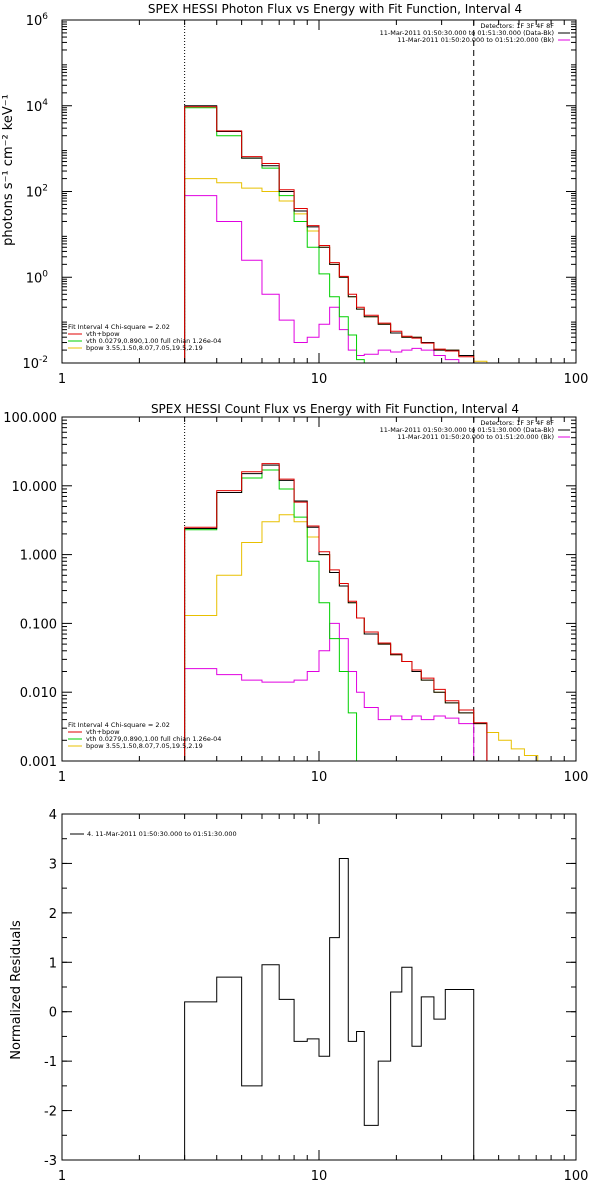 Image resolution: width=600 pixels, height=1200 pixels. I want to click on count-flux-legend-bottomleft-entry: Fit Interval 4 Chi-square = 2.02, so click(119, 725).